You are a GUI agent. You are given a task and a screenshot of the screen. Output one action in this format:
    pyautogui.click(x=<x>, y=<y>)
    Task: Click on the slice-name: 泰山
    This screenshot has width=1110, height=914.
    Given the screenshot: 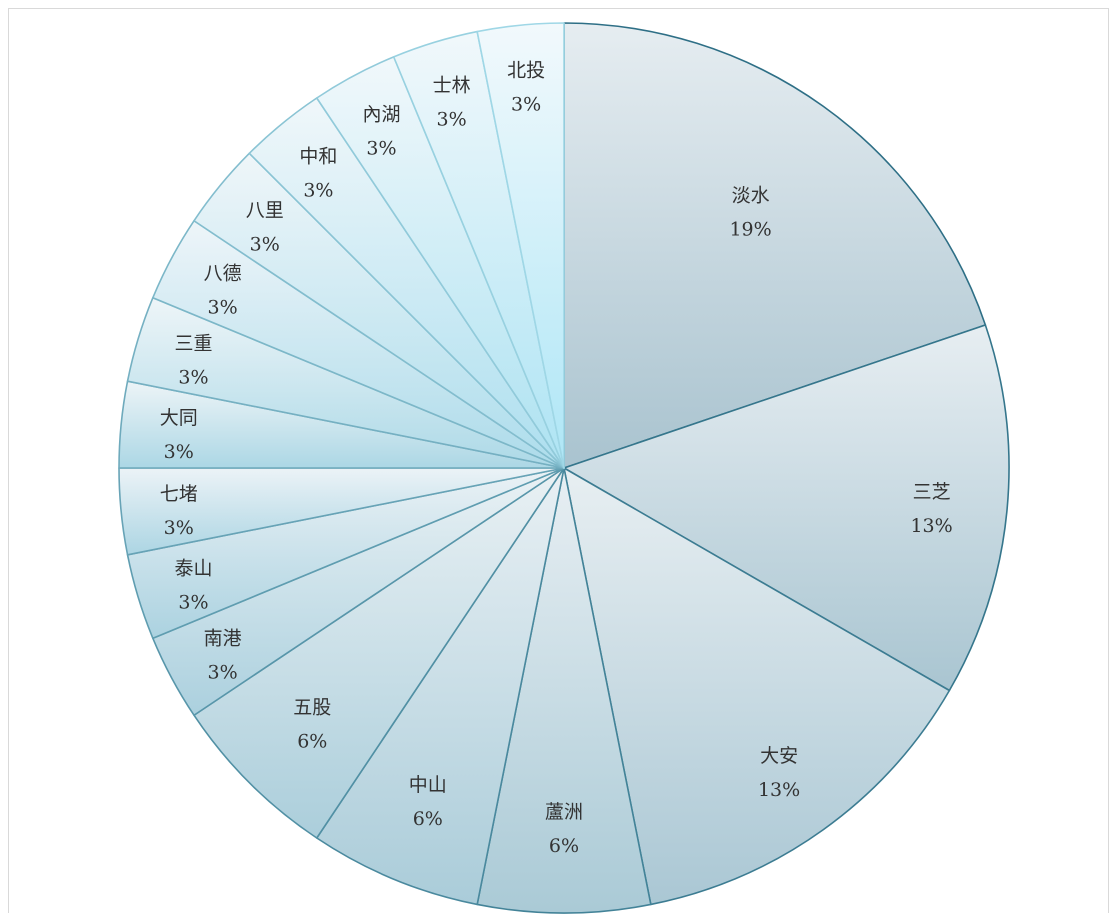 What is the action you would take?
    pyautogui.click(x=193, y=568)
    